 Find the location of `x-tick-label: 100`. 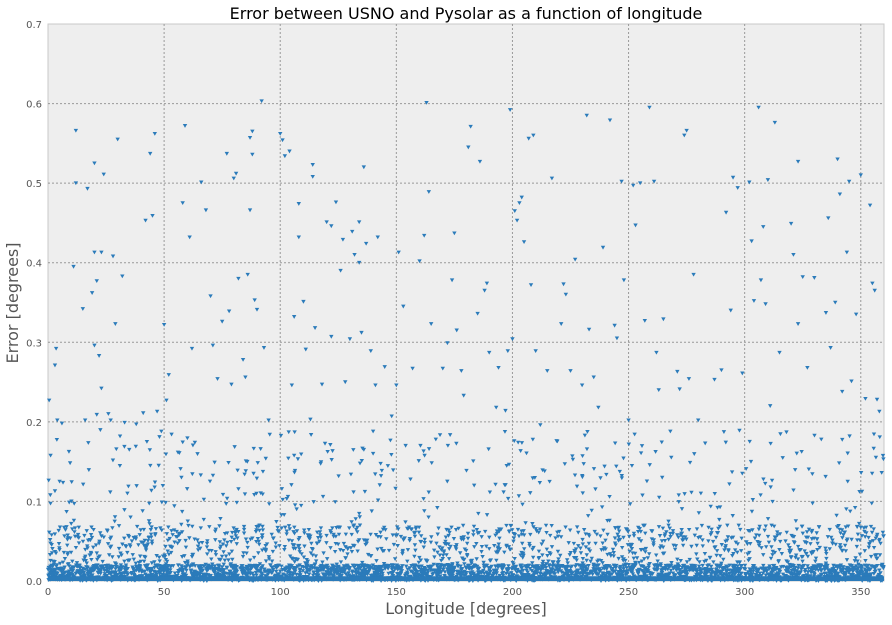

x-tick-label: 100 is located at coordinates (280, 592).